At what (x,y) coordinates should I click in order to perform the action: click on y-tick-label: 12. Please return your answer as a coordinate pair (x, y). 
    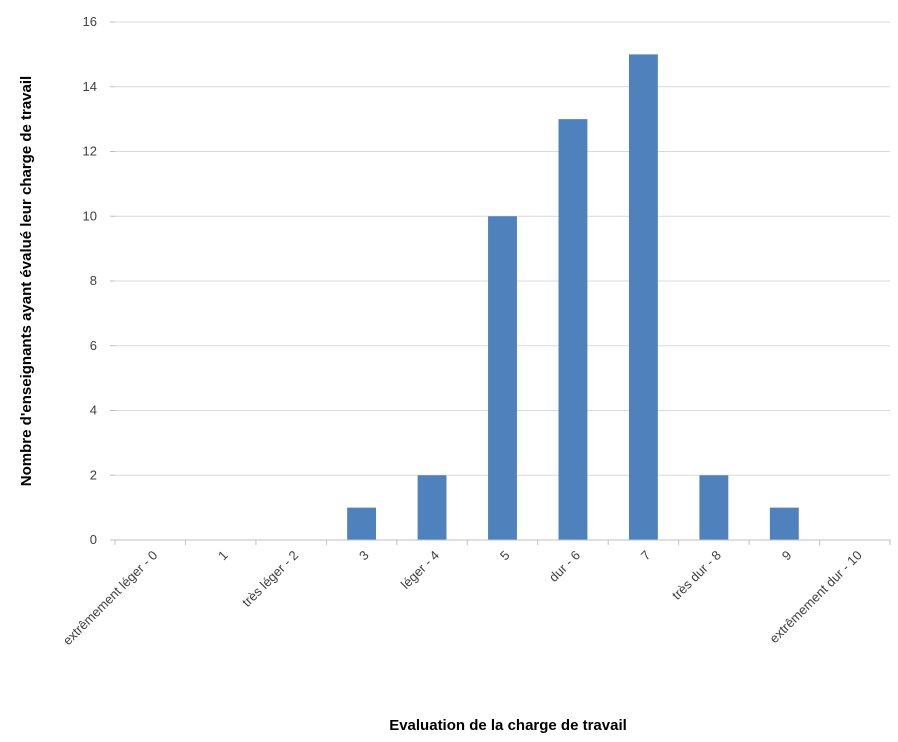
    Looking at the image, I should click on (90, 151).